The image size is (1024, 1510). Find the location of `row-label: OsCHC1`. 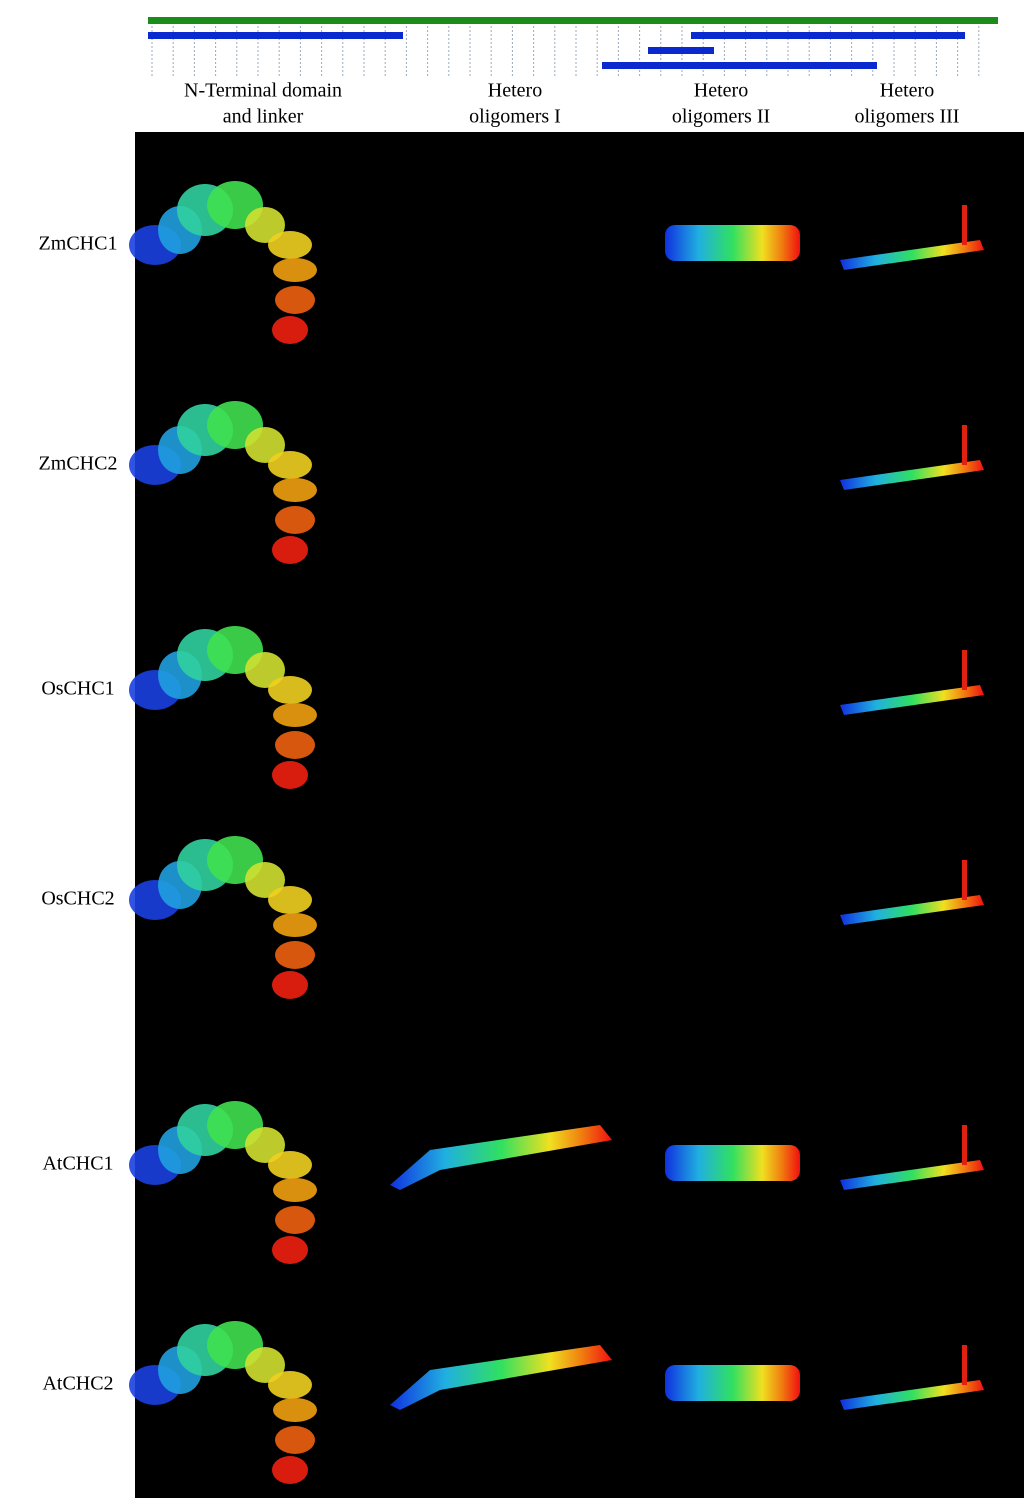

row-label: OsCHC1 is located at coordinates (77, 689).